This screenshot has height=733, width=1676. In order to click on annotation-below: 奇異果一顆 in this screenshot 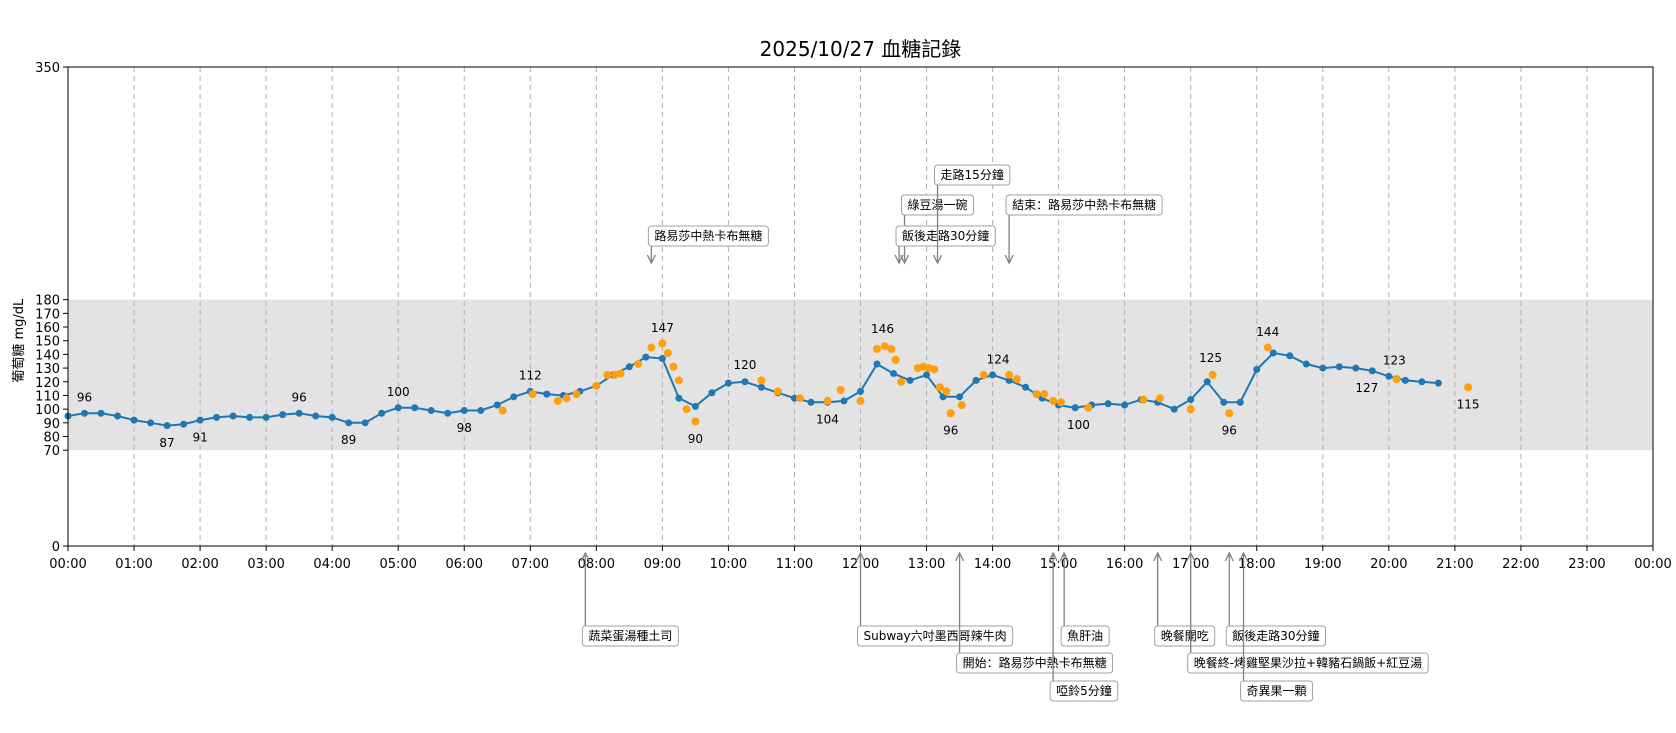, I will do `click(1276, 626)`.